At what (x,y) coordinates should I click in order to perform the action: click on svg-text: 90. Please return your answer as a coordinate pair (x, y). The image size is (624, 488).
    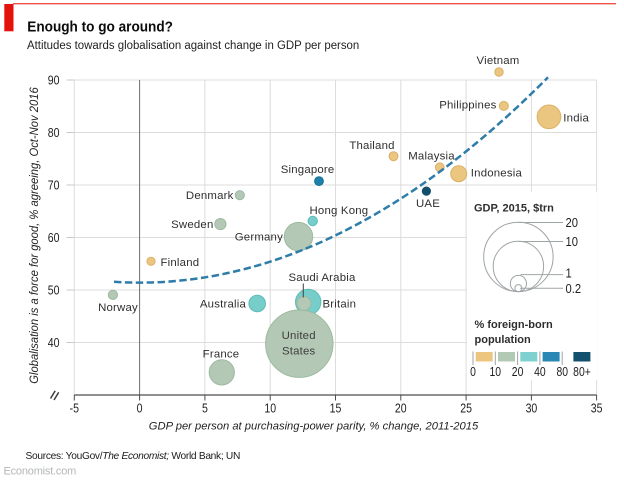
    Looking at the image, I should click on (54, 79).